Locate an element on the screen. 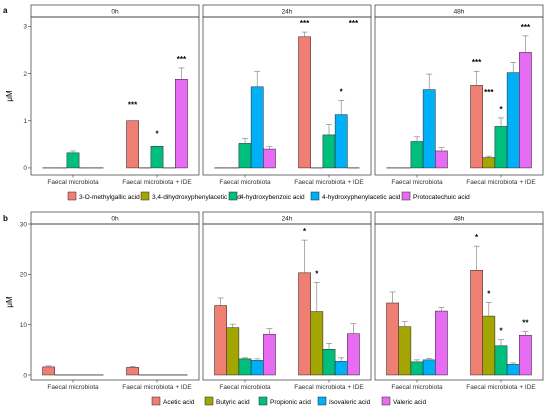 This screenshot has width=550, height=414. legend-label: 3,4-dihydroxyphenylacetic acid is located at coordinates (196, 197).